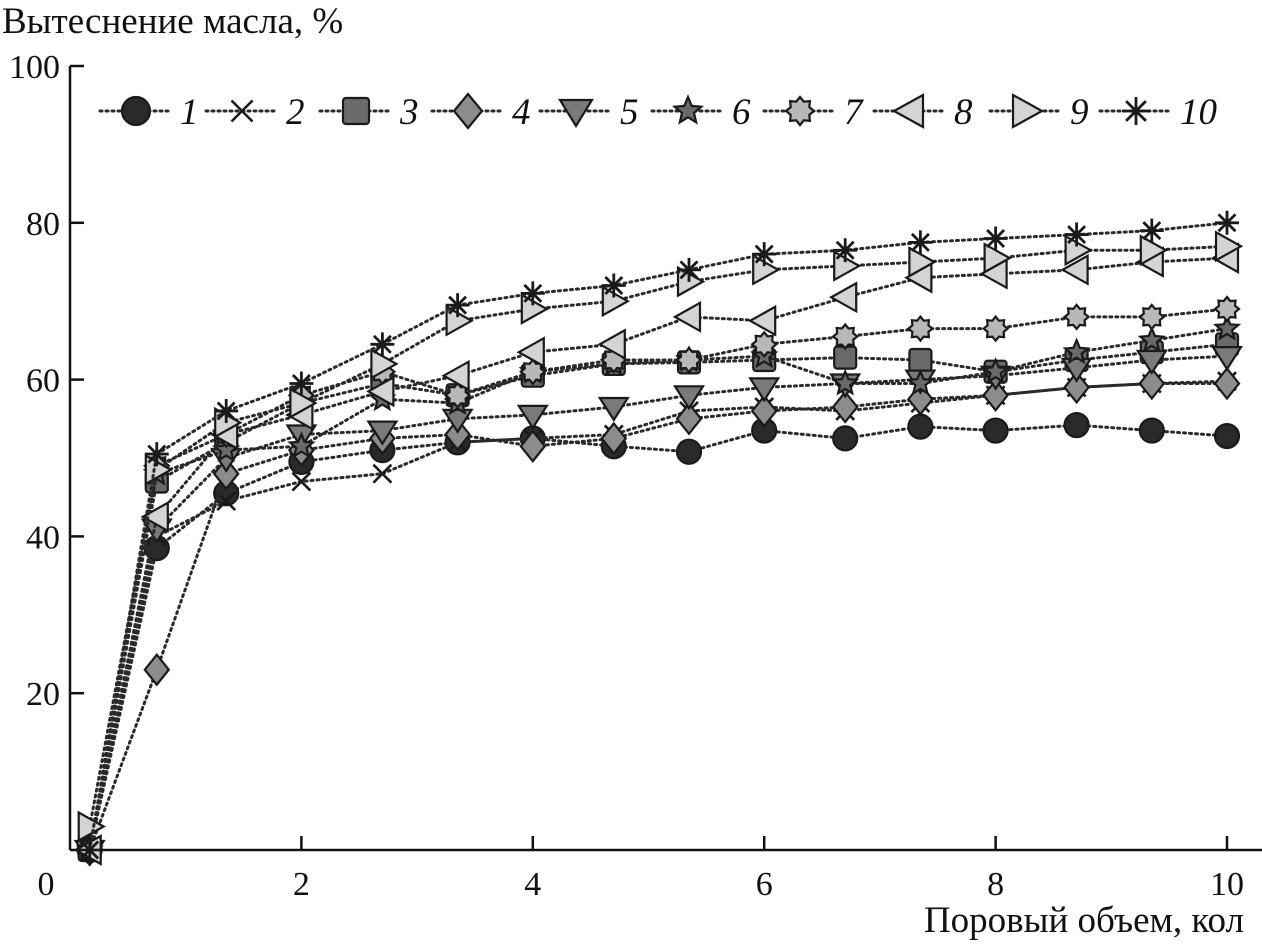 The width and height of the screenshot is (1262, 945). Describe the element at coordinates (532, 884) in the screenshot. I see `x-tick-label-4: 4` at that location.